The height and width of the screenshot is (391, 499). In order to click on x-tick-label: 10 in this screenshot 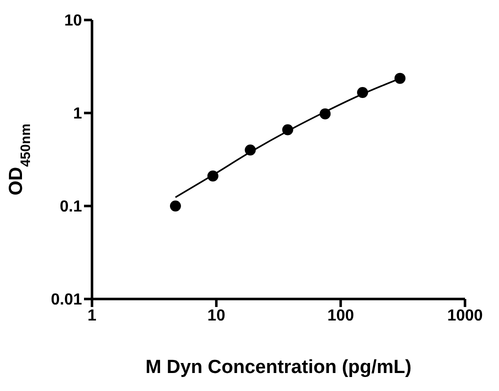, I will do `click(216, 315)`.